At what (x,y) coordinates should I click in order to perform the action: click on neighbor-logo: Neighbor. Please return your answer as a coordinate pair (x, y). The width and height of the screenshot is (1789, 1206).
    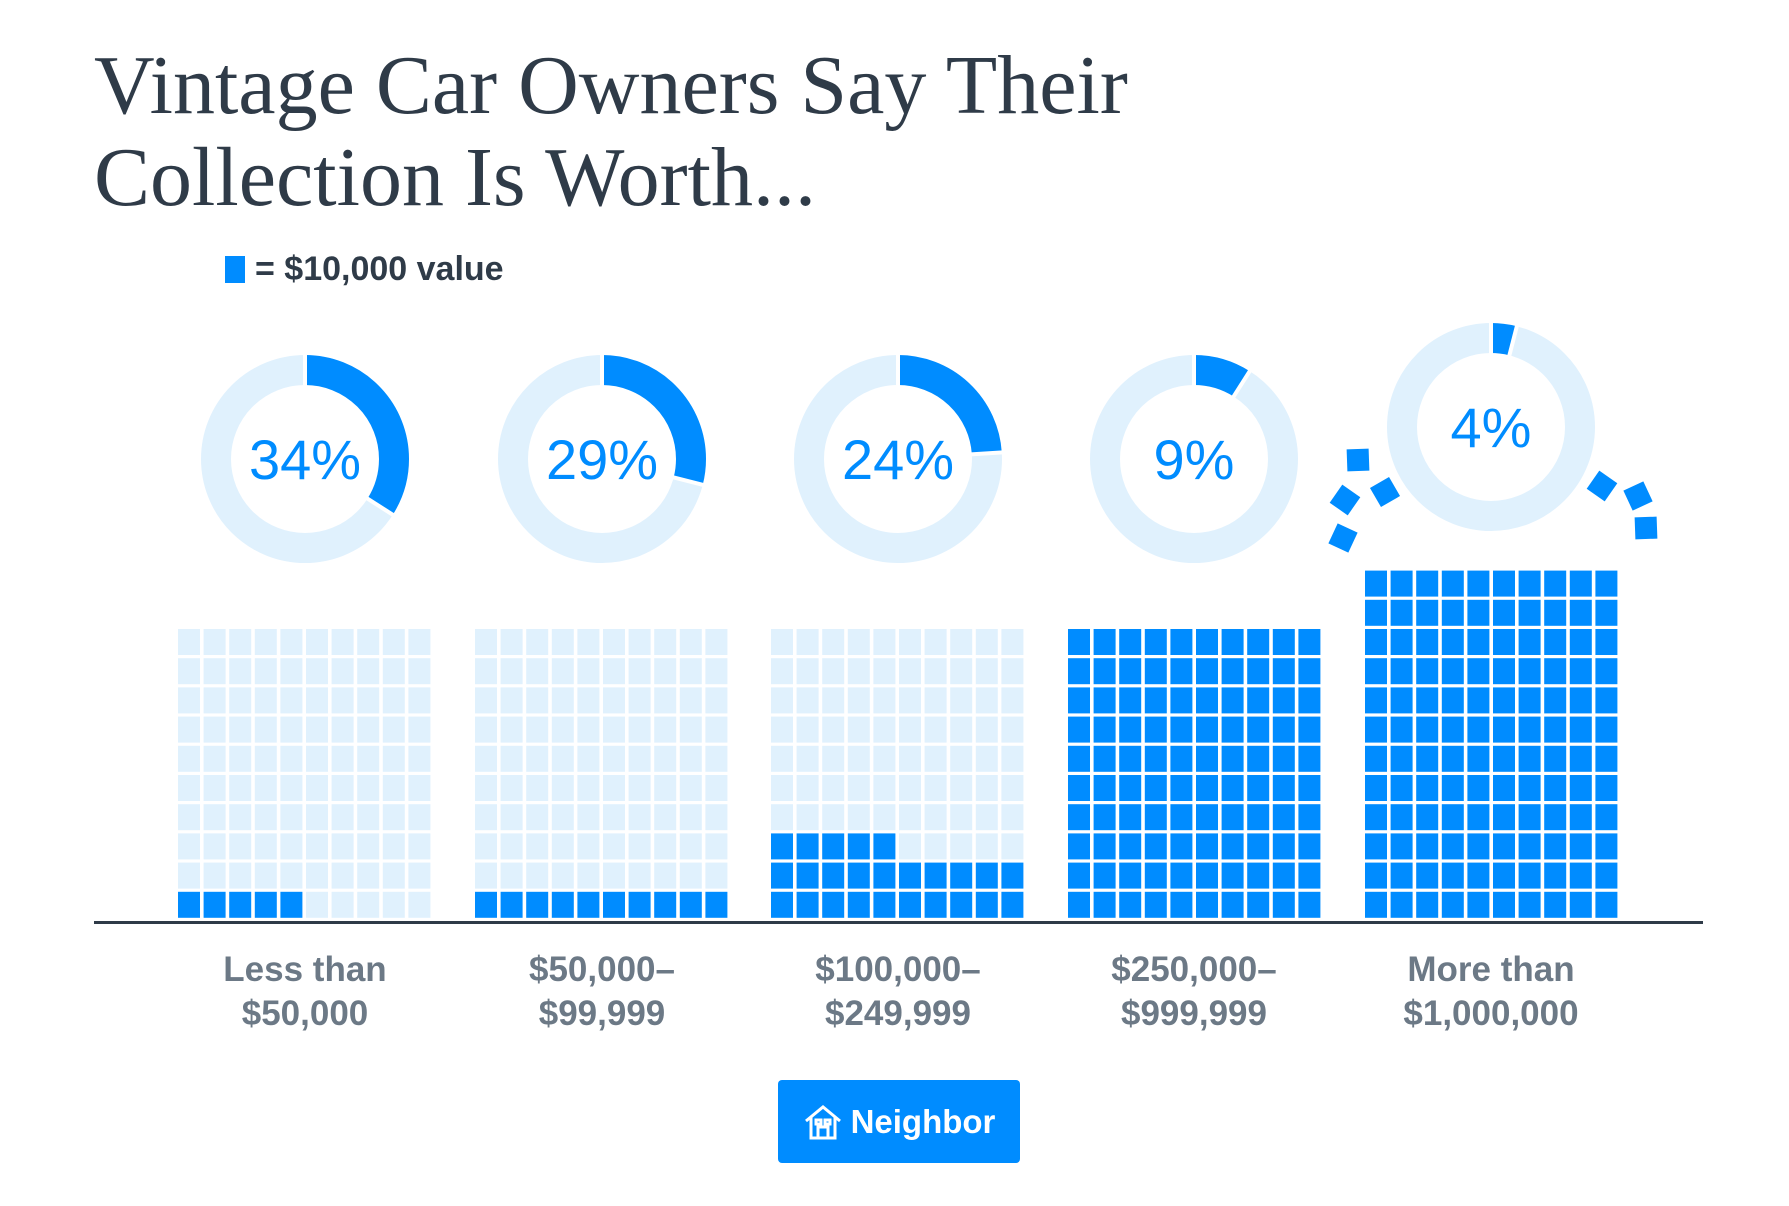
    Looking at the image, I should click on (899, 1121).